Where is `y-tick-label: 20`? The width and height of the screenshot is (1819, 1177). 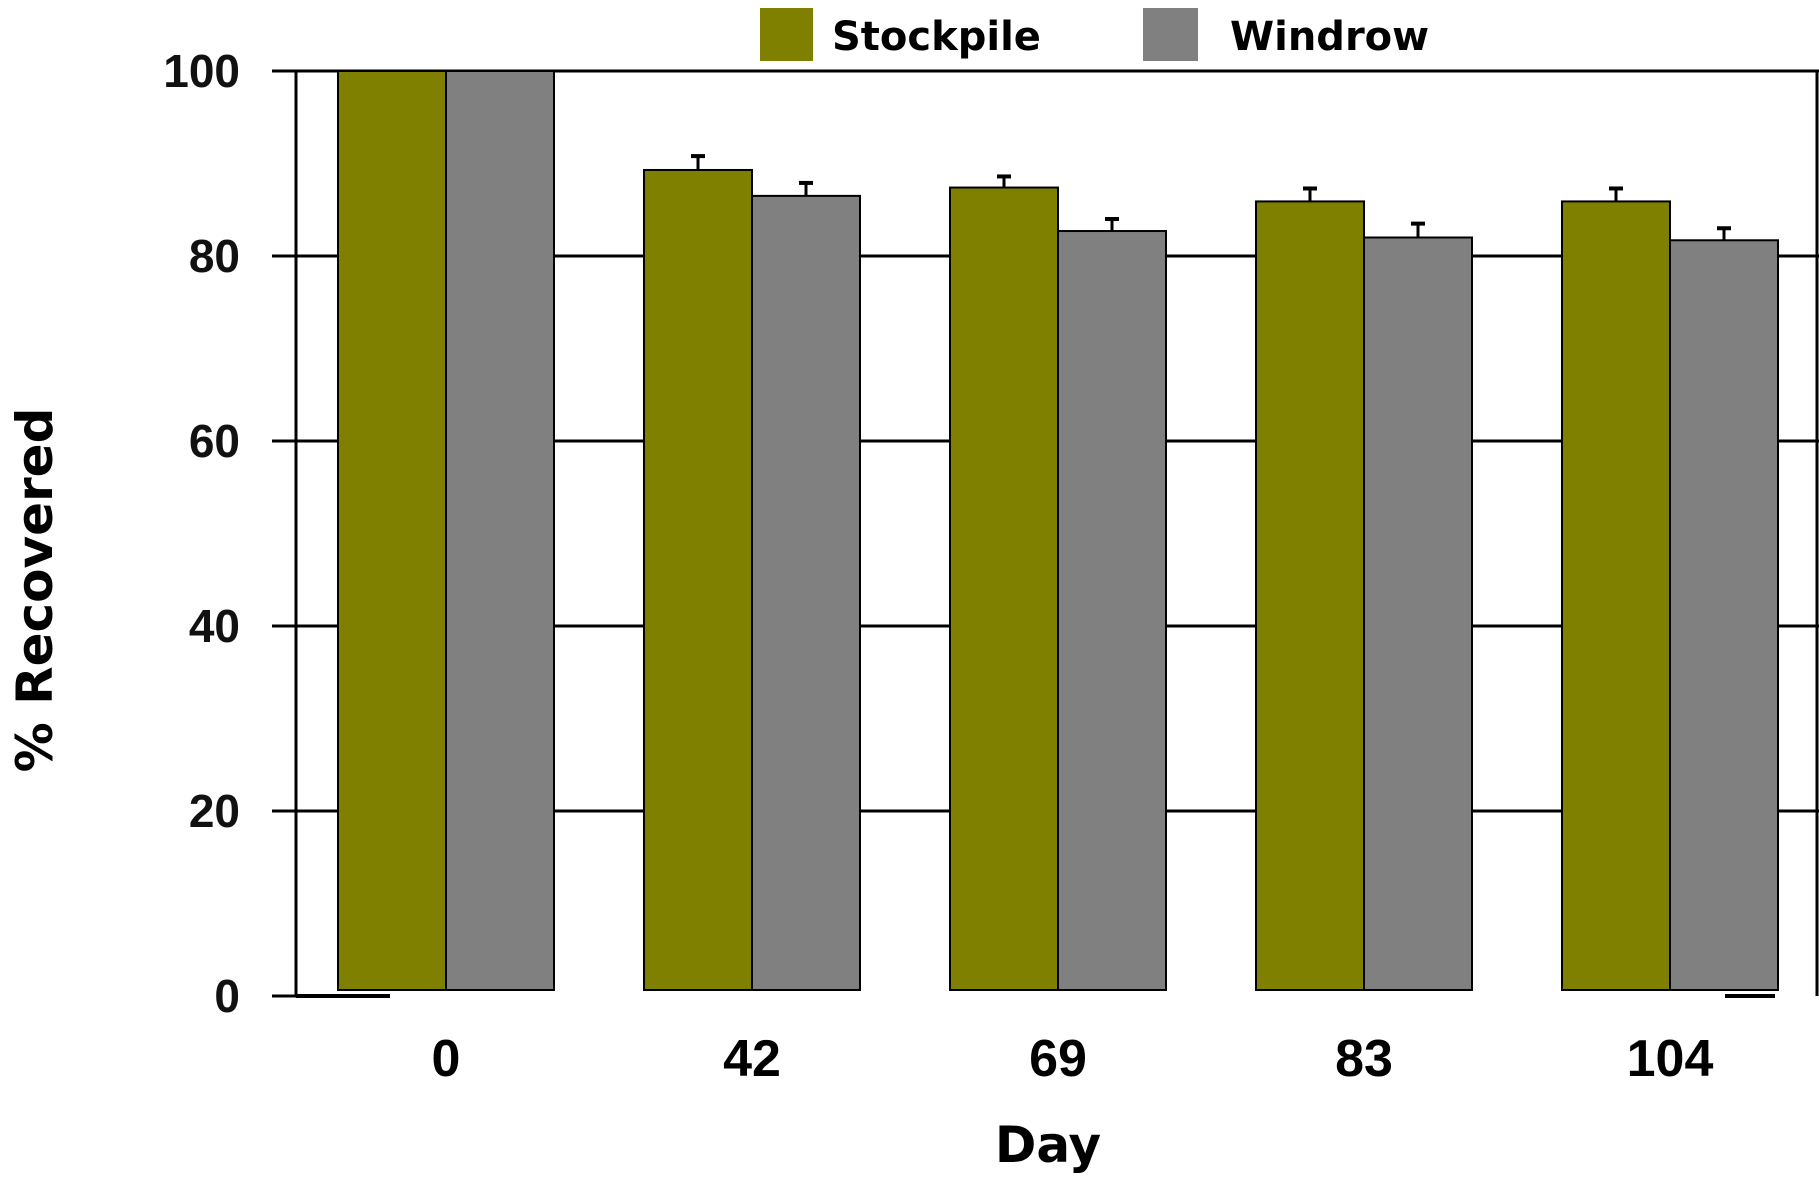 y-tick-label: 20 is located at coordinates (214, 811).